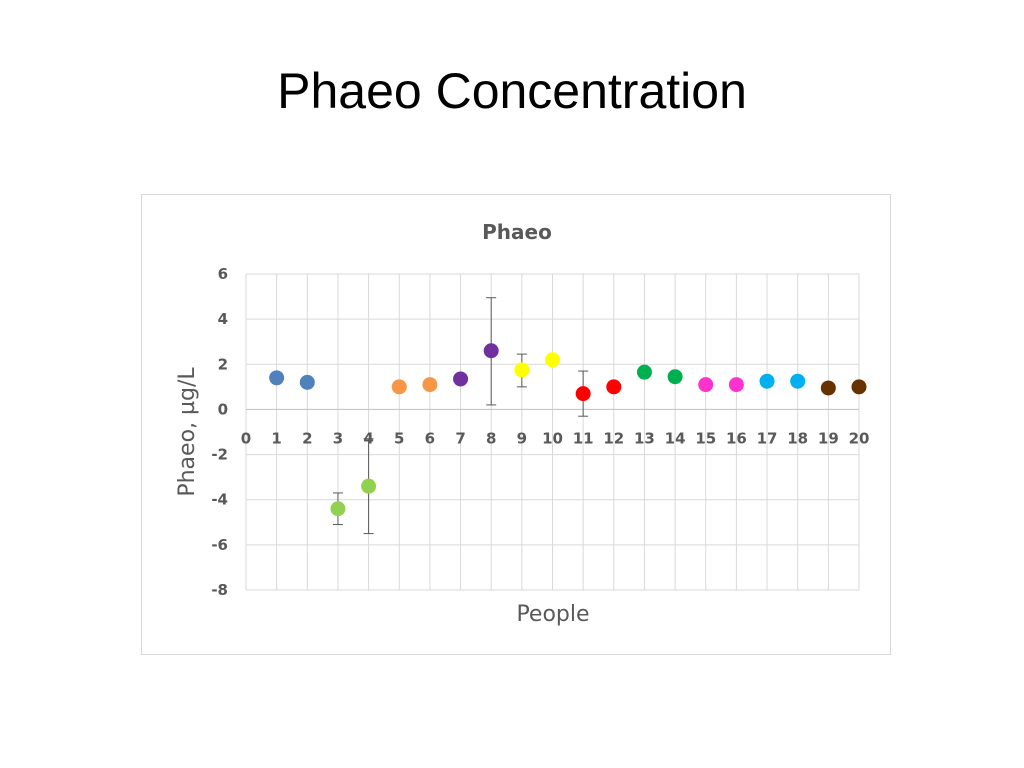  I want to click on y-tick-label: -6, so click(219, 545).